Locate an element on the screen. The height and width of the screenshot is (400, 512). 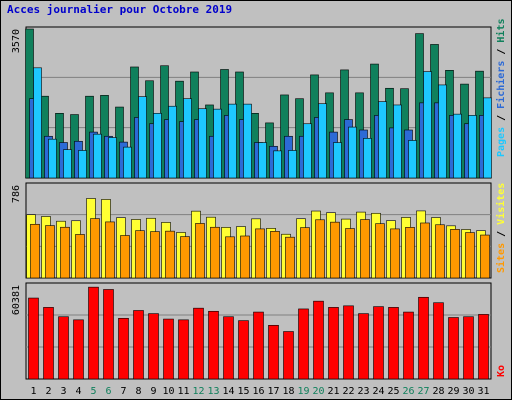
x-tick-day-29: 29 is located at coordinates (453, 391).